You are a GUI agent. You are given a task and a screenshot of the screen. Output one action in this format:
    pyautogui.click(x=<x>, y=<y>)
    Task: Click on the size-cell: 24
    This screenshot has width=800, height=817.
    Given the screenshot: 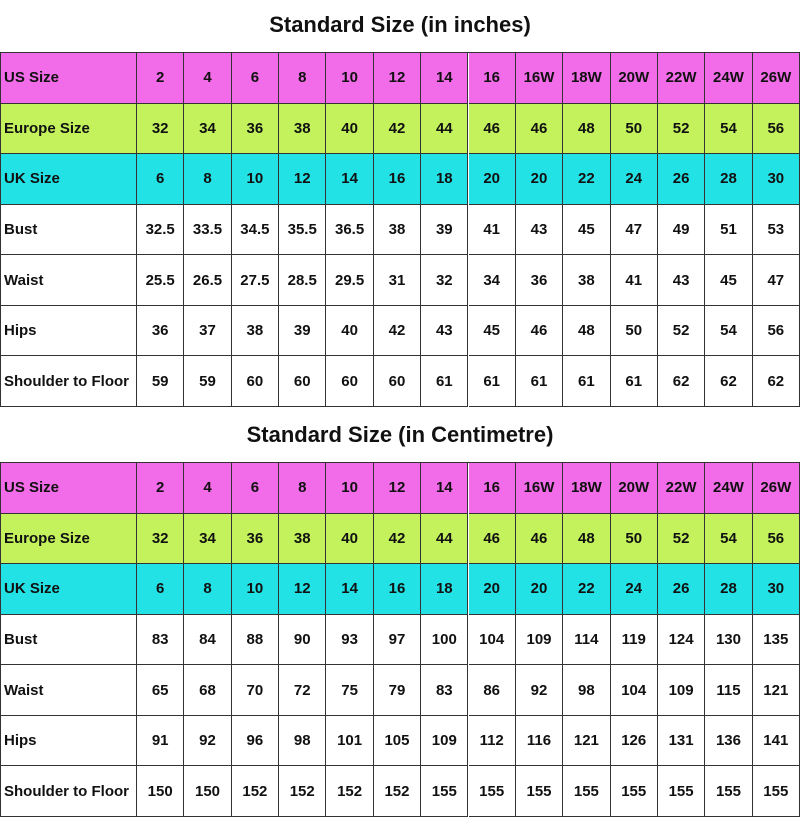 What is the action you would take?
    pyautogui.click(x=634, y=179)
    